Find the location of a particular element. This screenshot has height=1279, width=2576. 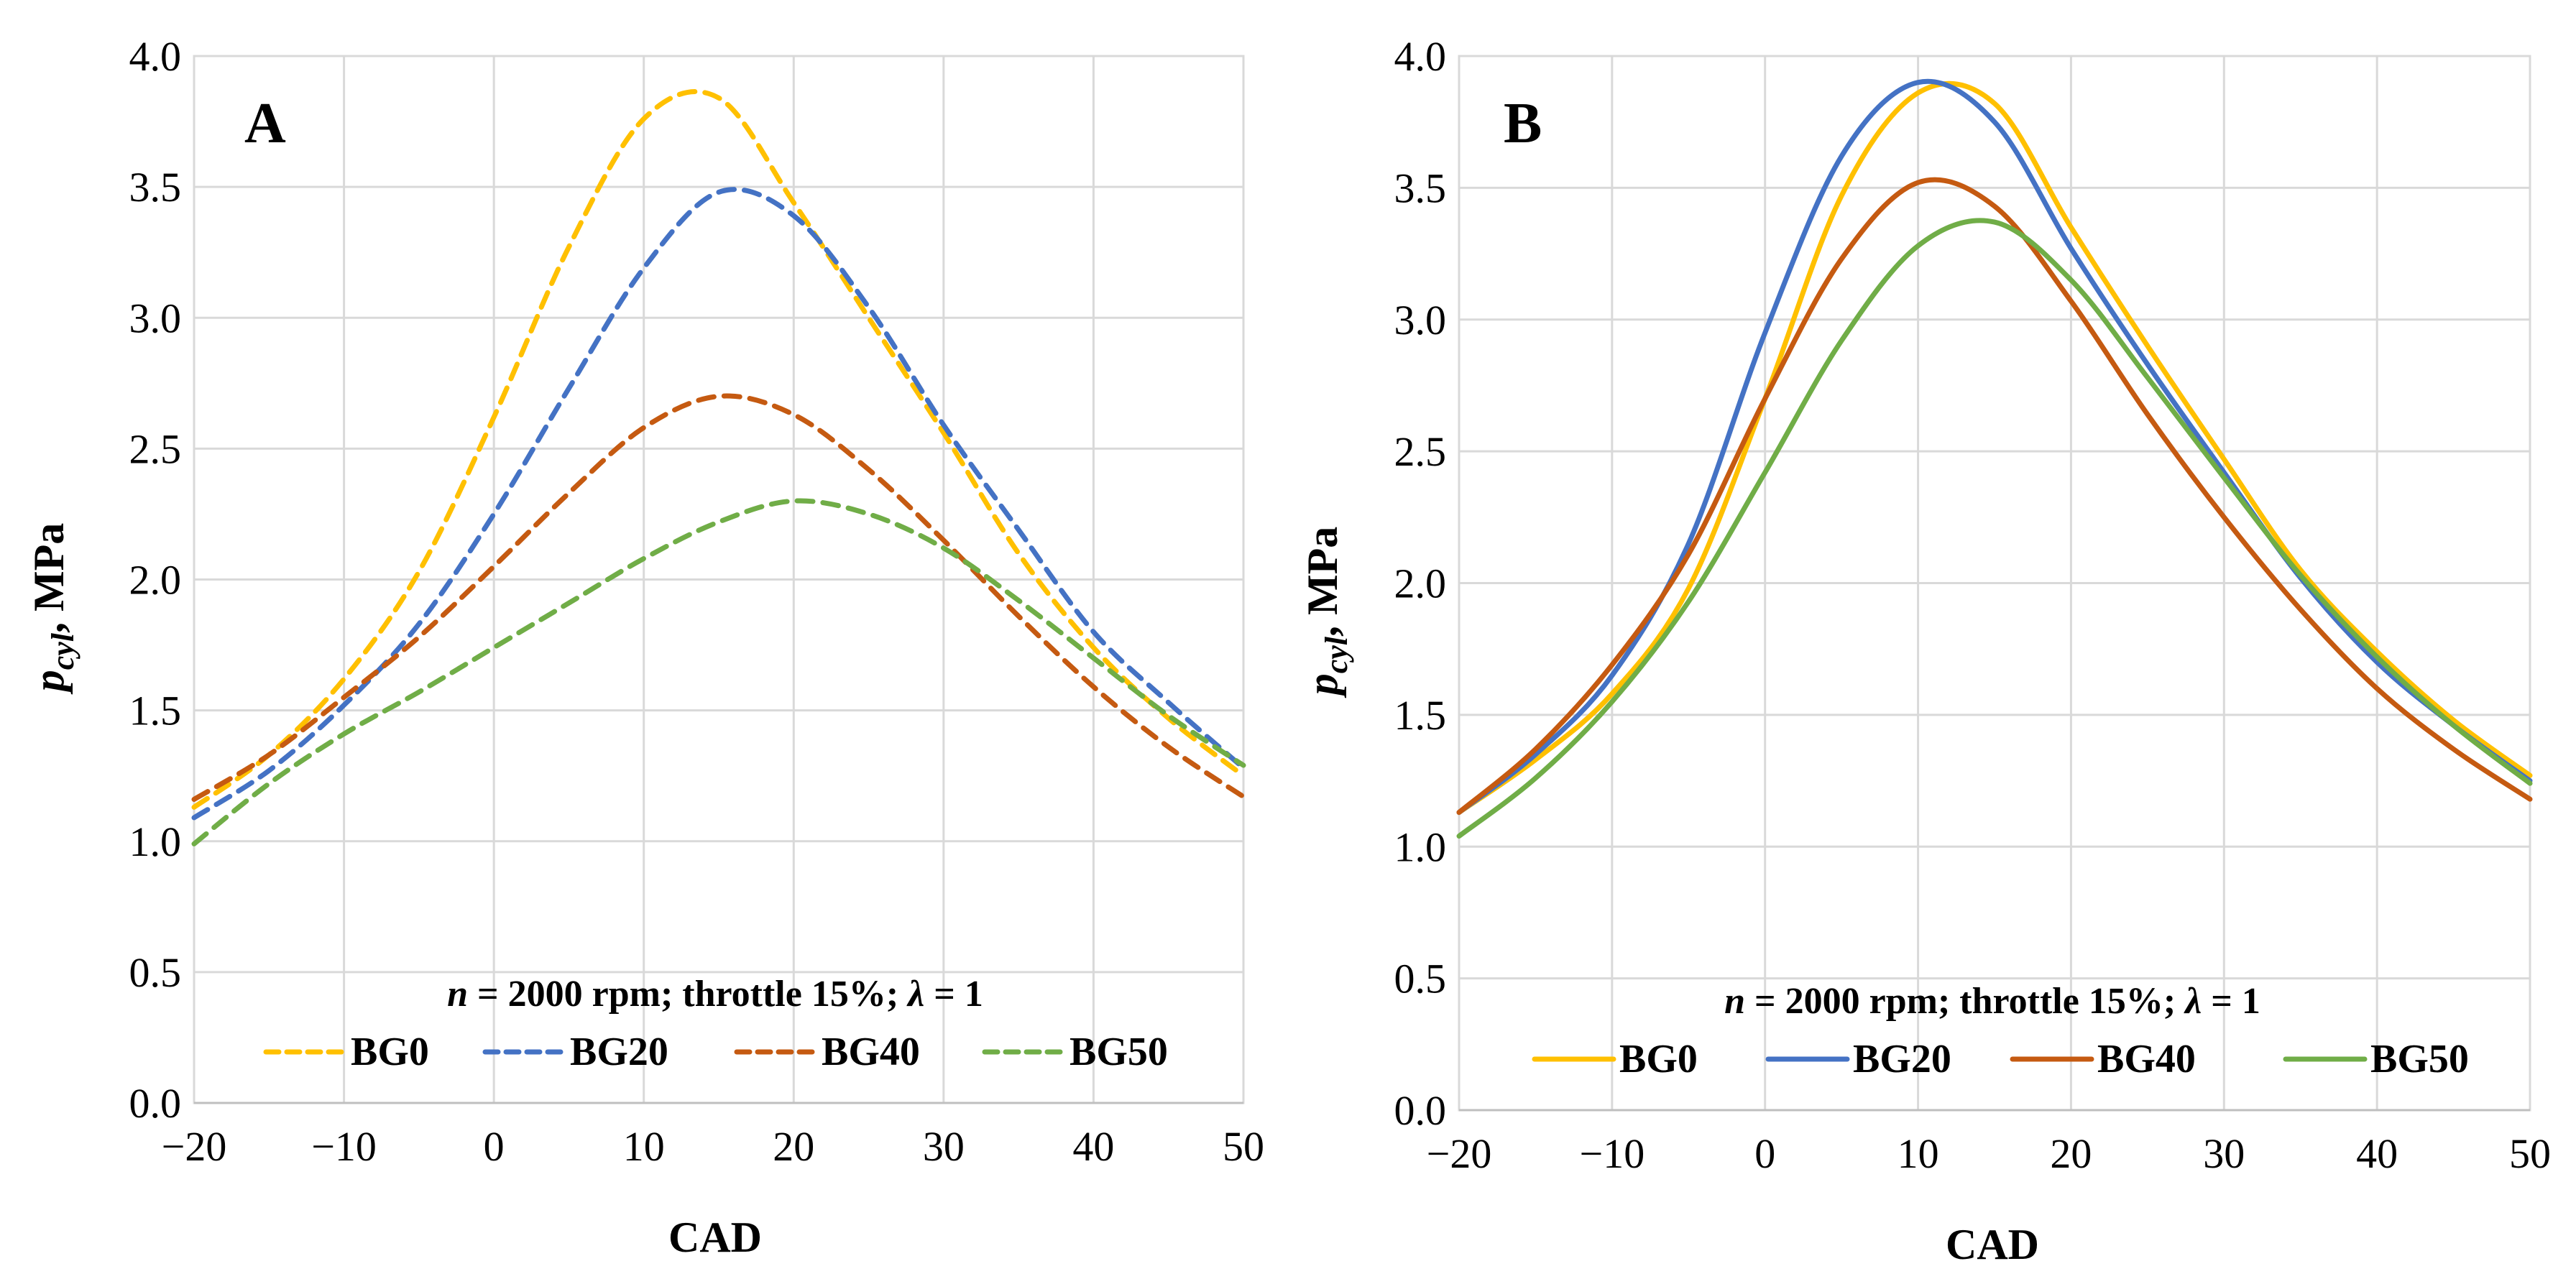

panel-label: B is located at coordinates (1523, 123).